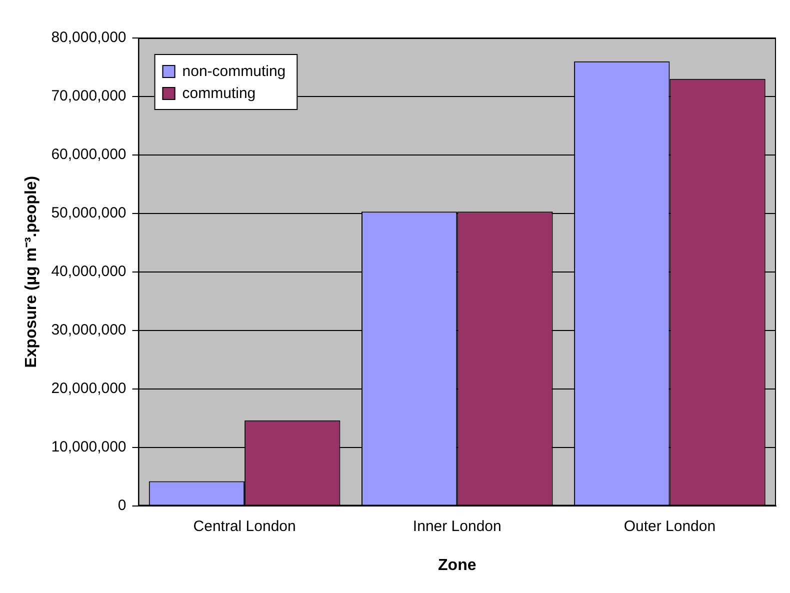 This screenshot has width=790, height=593. What do you see at coordinates (244, 526) in the screenshot?
I see `x-tick-label: Central London` at bounding box center [244, 526].